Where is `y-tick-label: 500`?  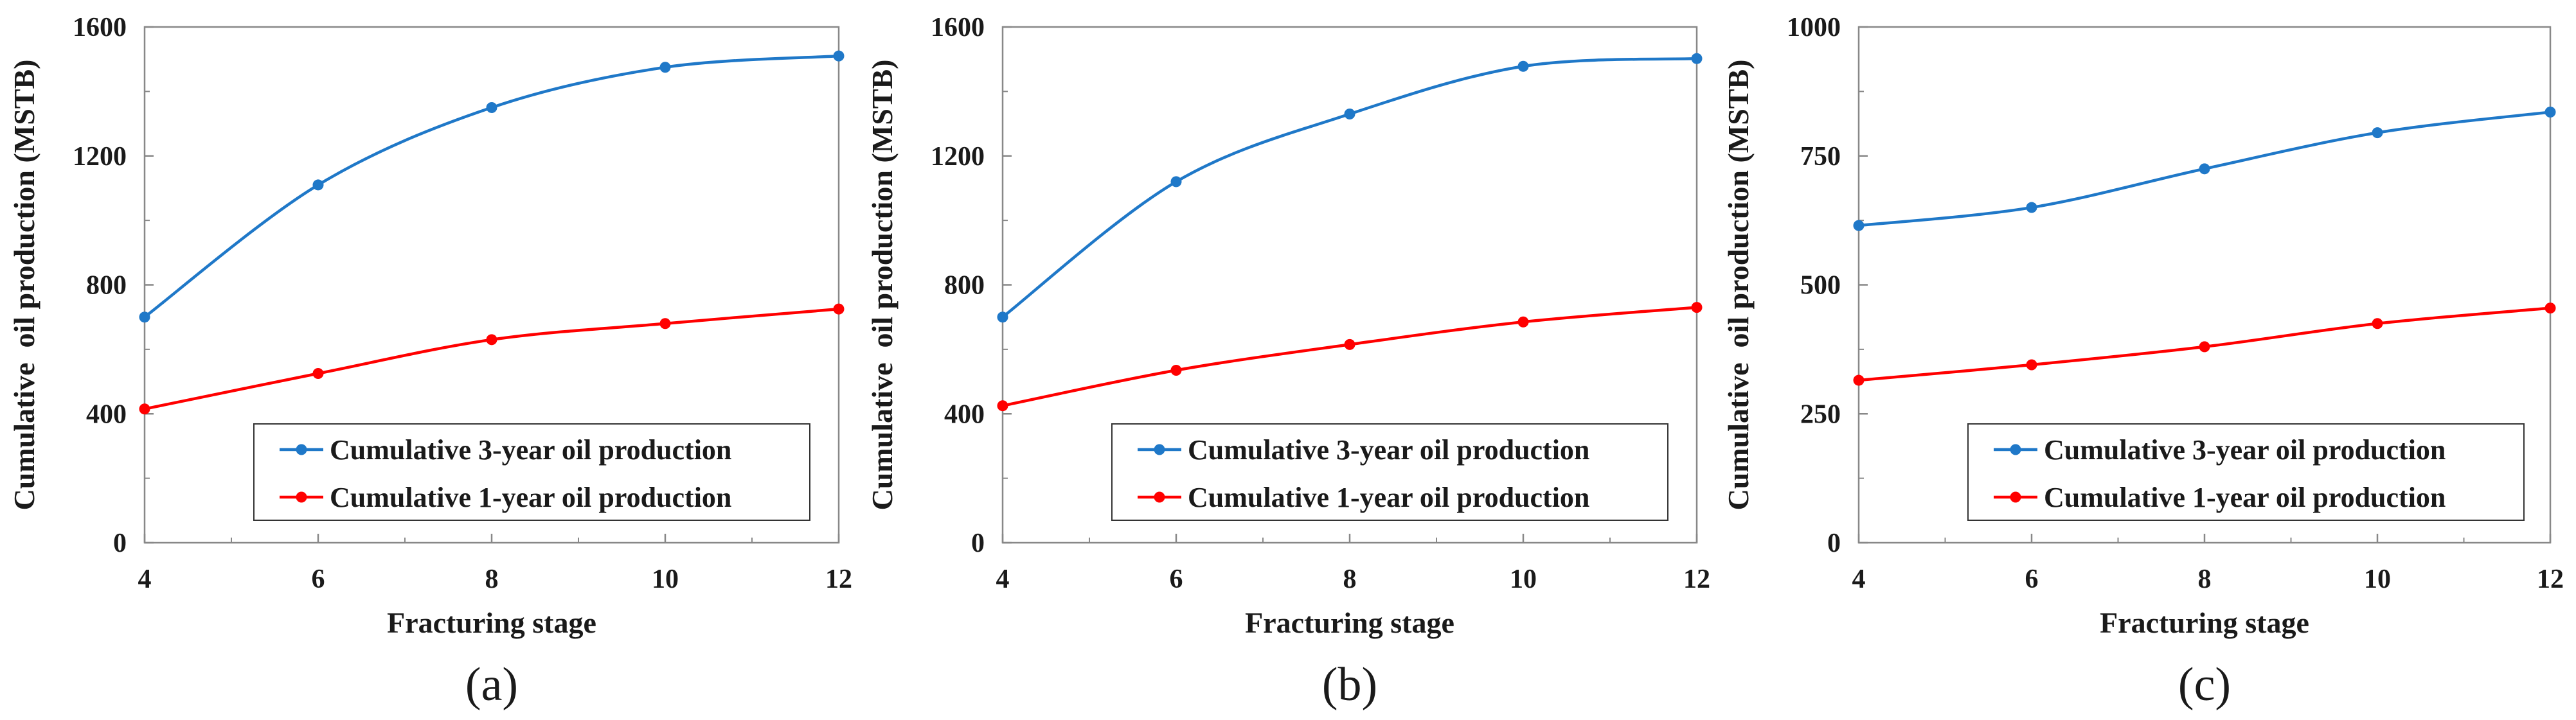 y-tick-label: 500 is located at coordinates (1820, 286).